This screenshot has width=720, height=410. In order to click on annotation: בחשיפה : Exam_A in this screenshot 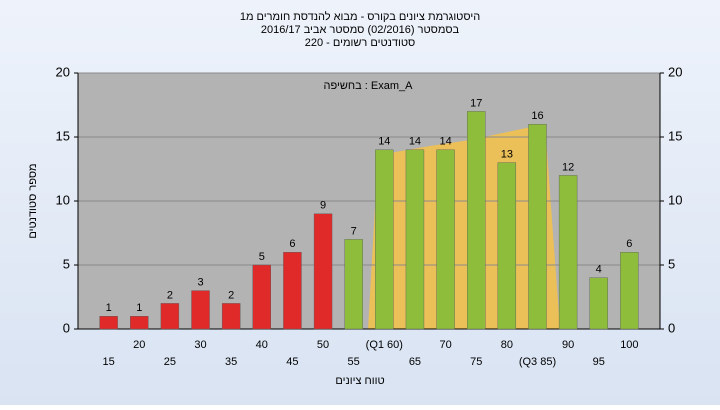, I will do `click(369, 86)`.